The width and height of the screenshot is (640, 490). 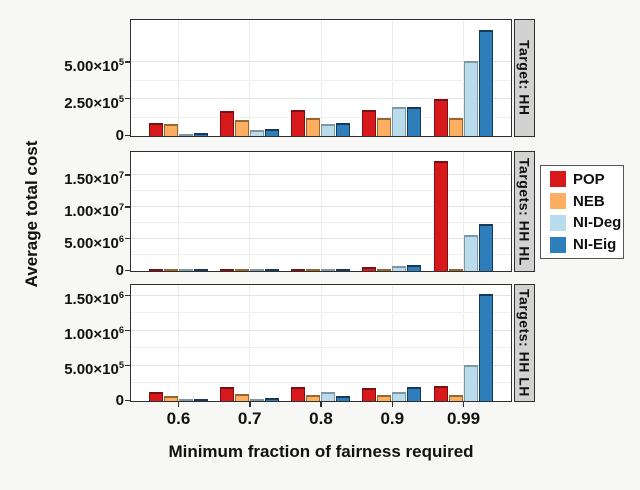 I want to click on facet-strip: Targets: HH LH, so click(x=524, y=343).